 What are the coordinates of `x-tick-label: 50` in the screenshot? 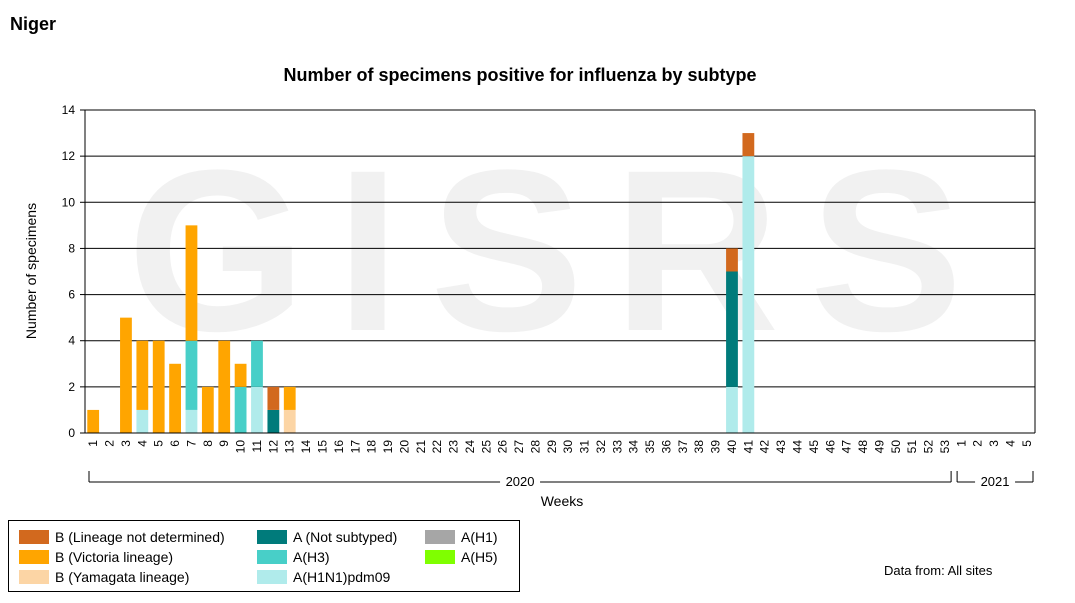 It's located at (896, 447).